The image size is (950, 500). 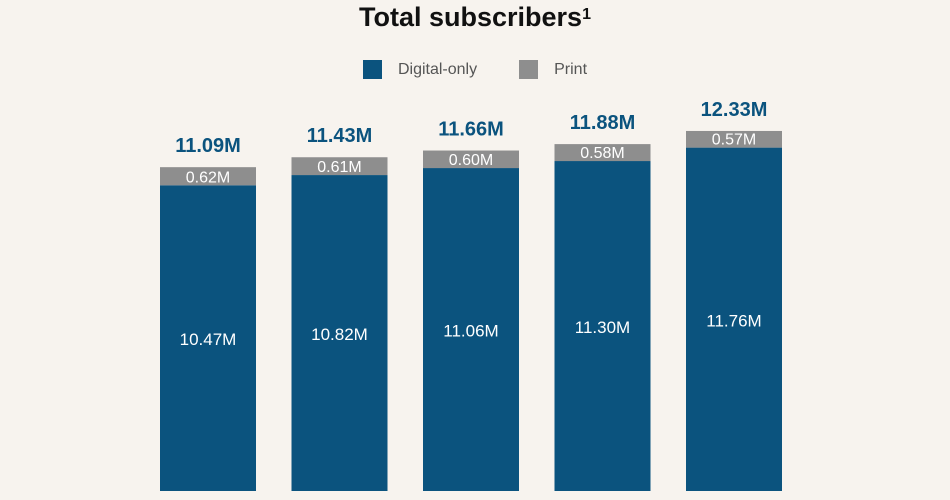 What do you see at coordinates (734, 110) in the screenshot?
I see `data-label-total: 12.33M` at bounding box center [734, 110].